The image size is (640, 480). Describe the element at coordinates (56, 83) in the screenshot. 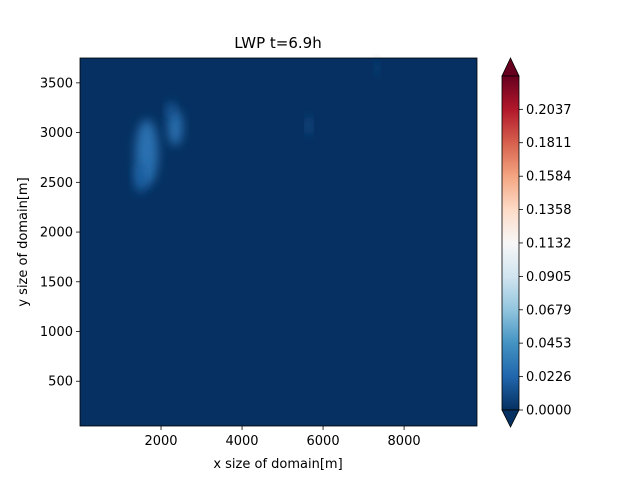

I see `y-tick-label: 3500` at that location.